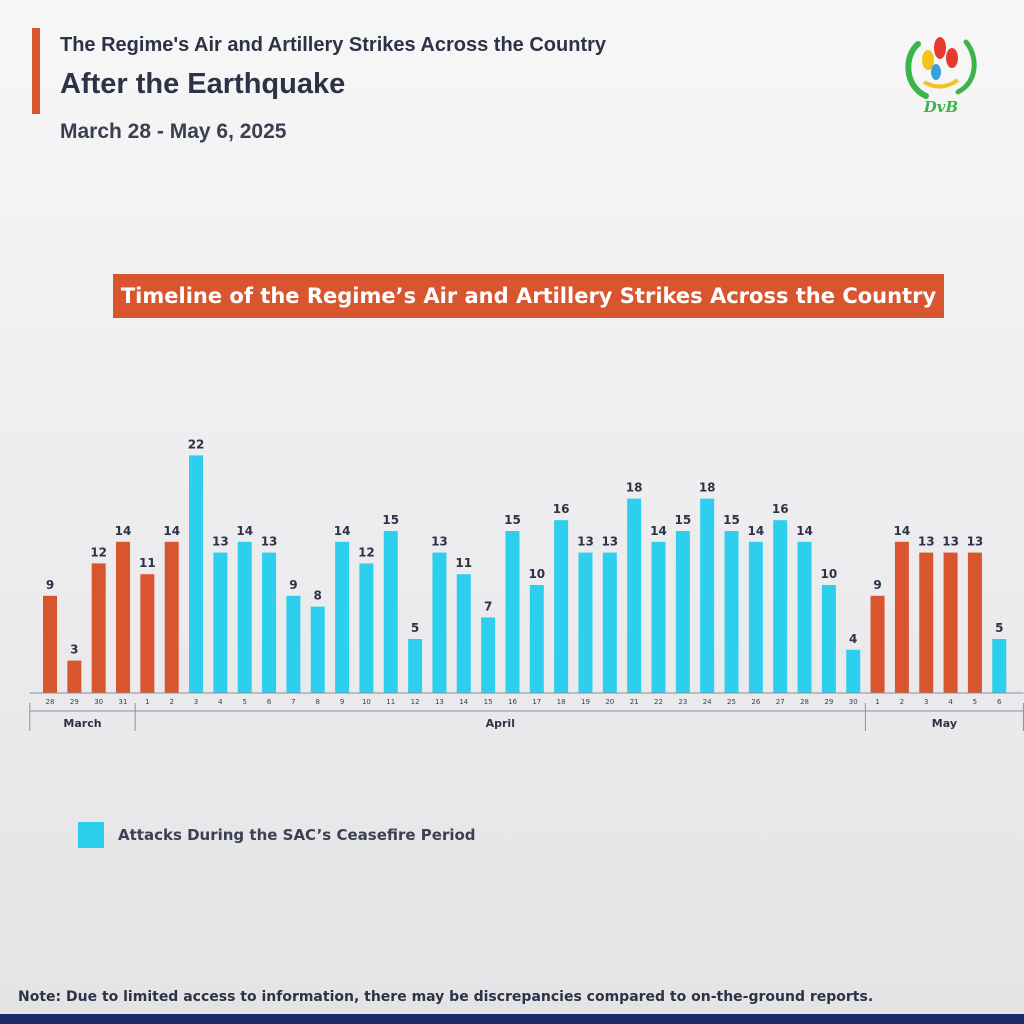 Image resolution: width=1024 pixels, height=1024 pixels. I want to click on tick-label-28: 25, so click(731, 702).